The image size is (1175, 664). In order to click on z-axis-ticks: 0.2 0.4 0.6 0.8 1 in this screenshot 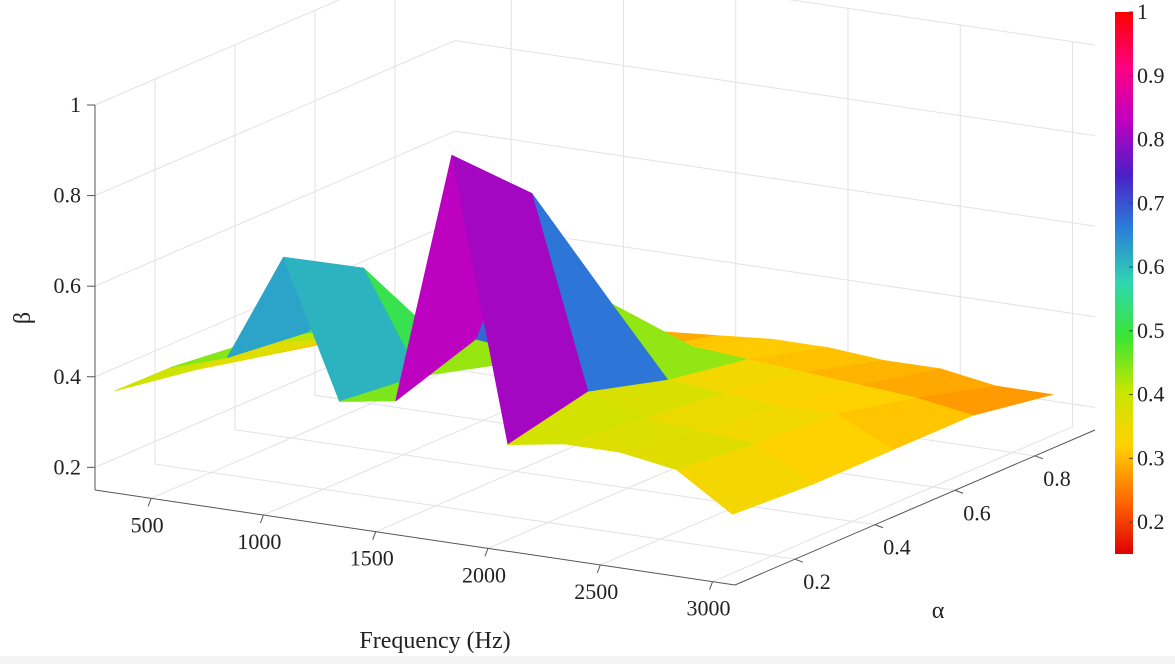, I will do `click(74, 285)`.